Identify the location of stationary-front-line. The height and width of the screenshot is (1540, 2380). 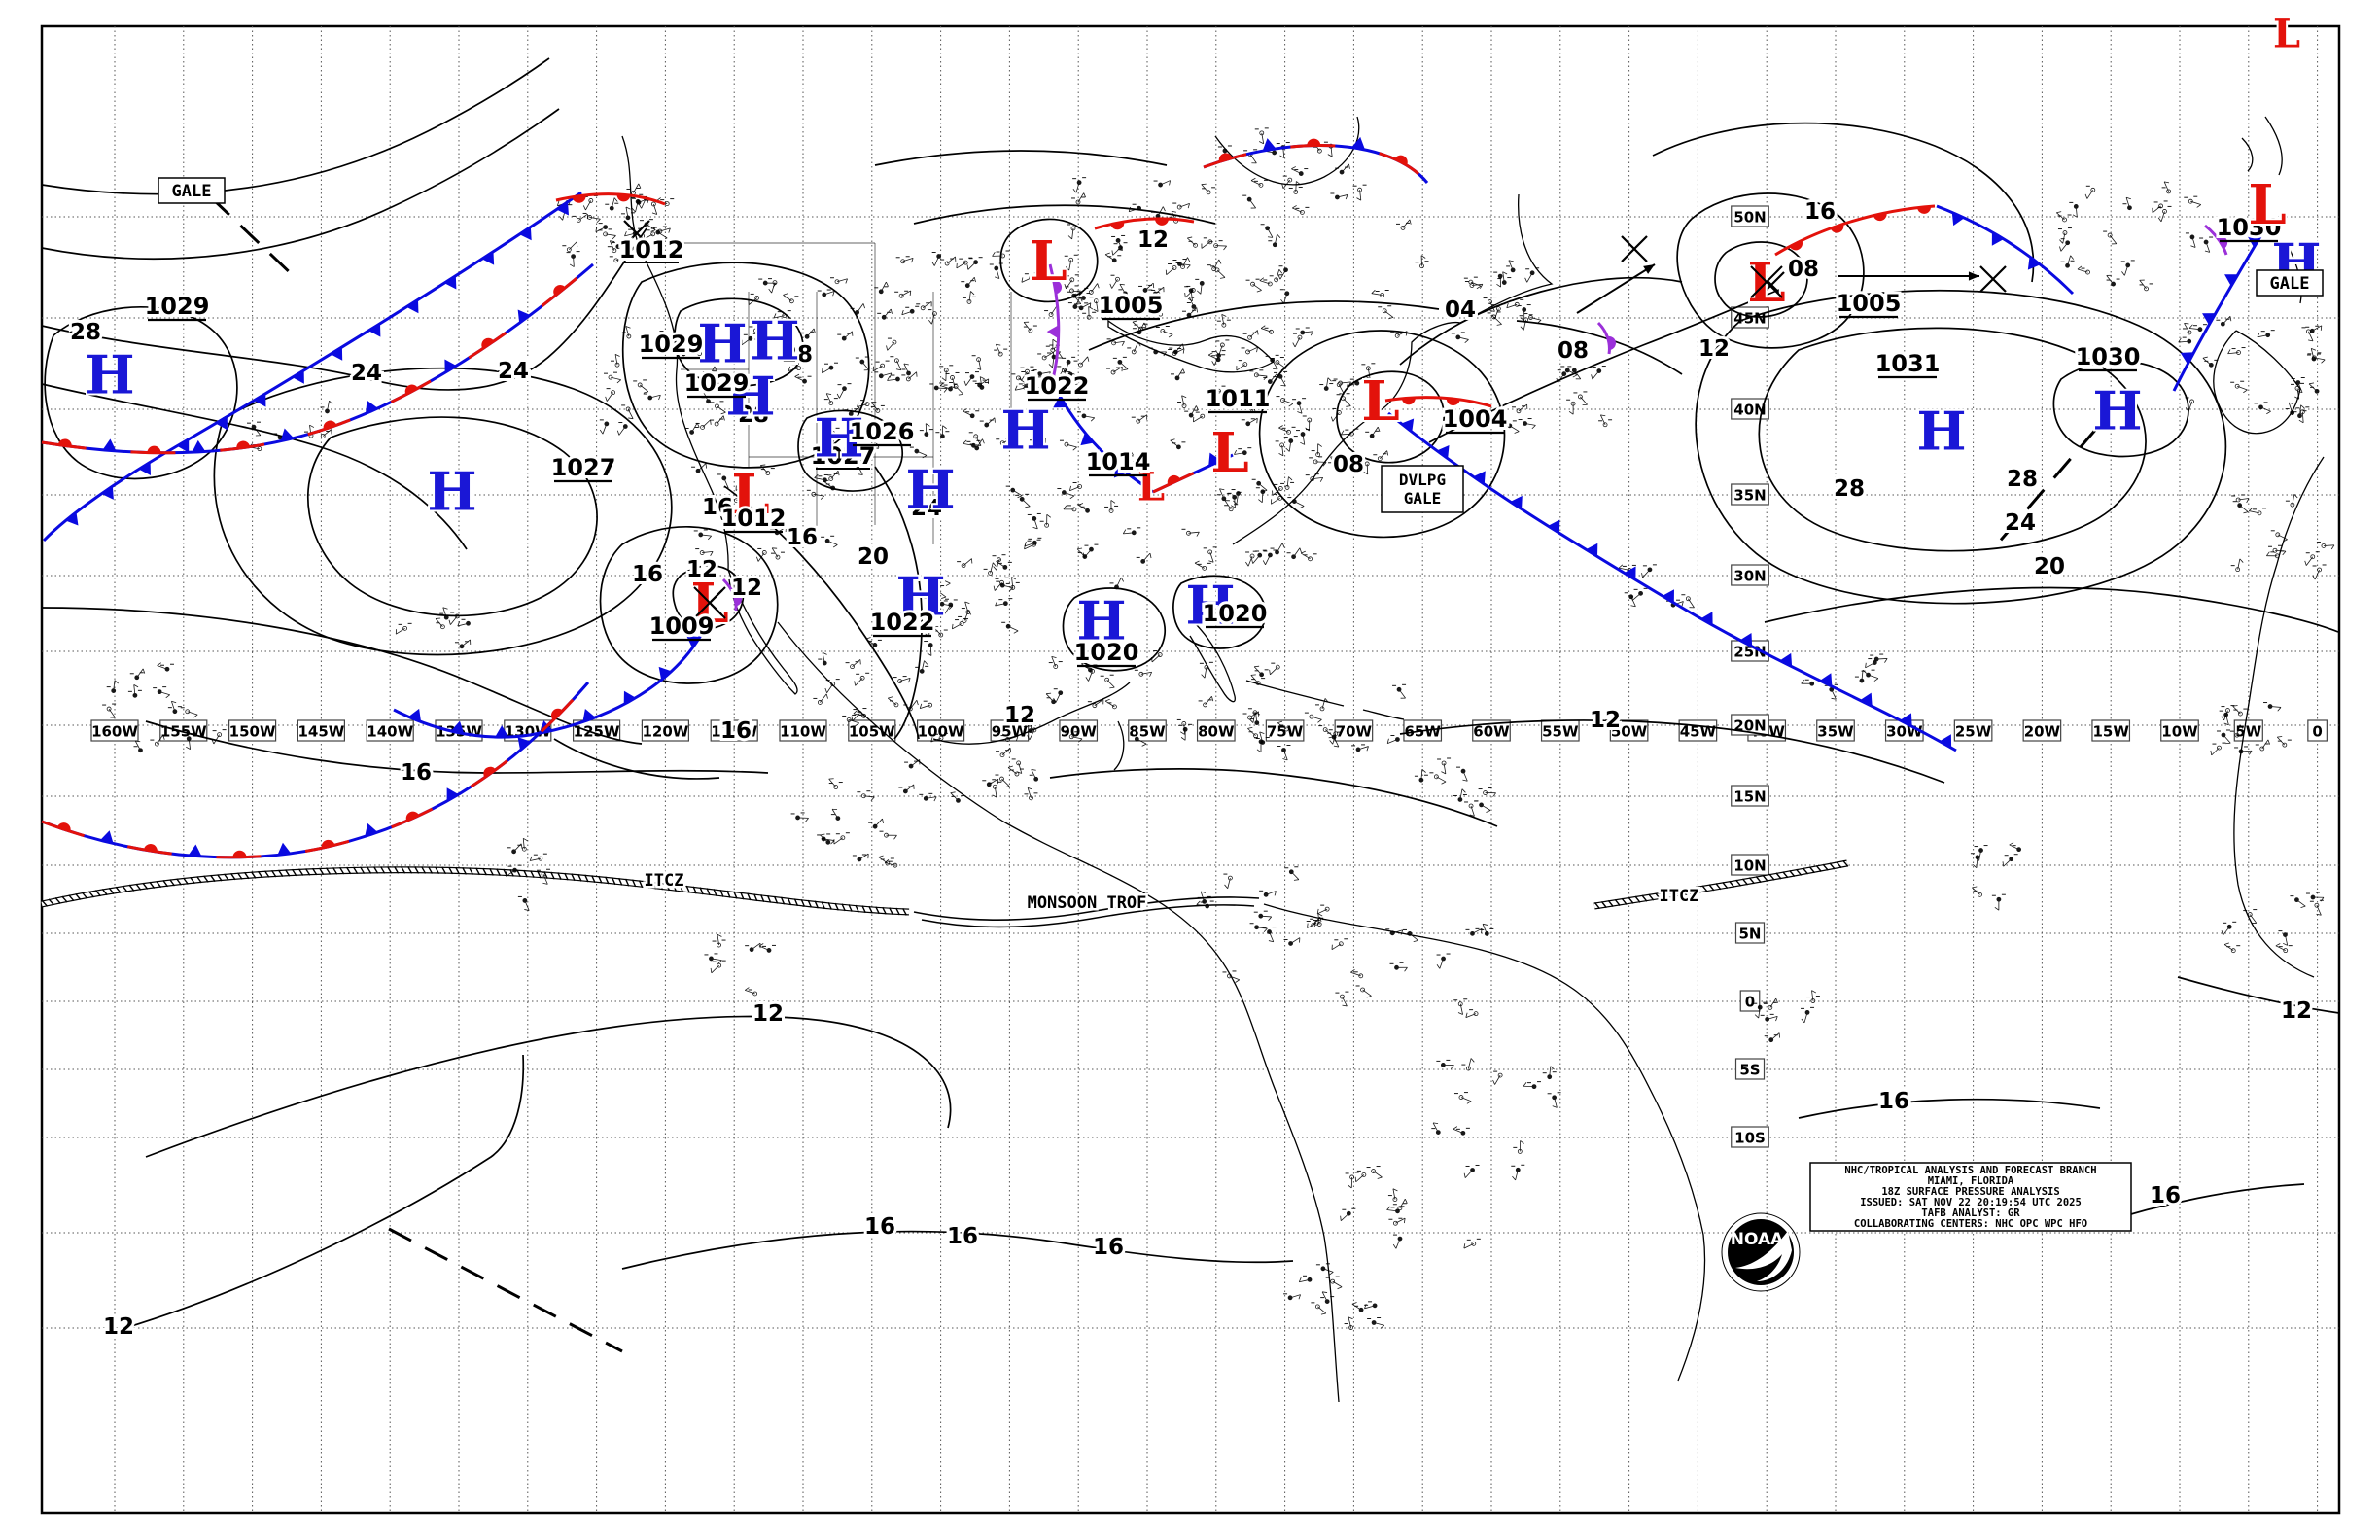
(1193, 473).